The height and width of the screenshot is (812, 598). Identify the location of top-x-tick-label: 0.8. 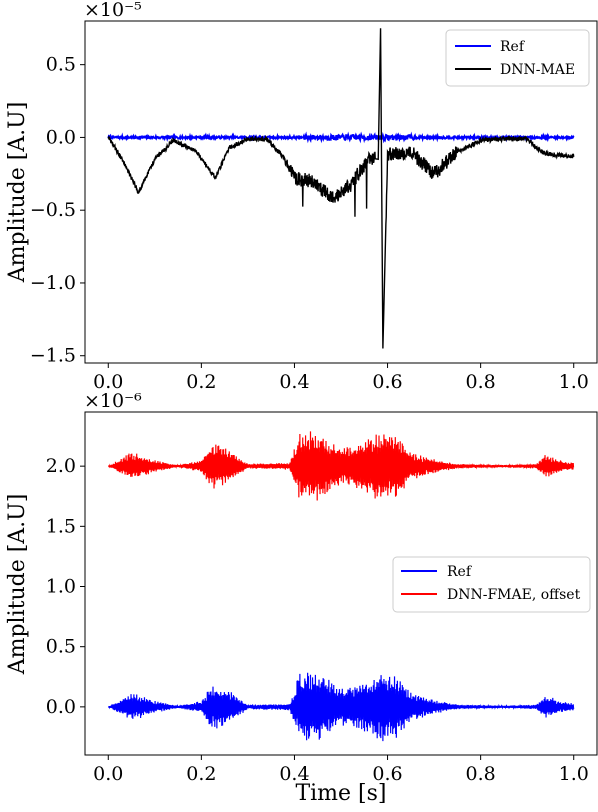
(481, 382).